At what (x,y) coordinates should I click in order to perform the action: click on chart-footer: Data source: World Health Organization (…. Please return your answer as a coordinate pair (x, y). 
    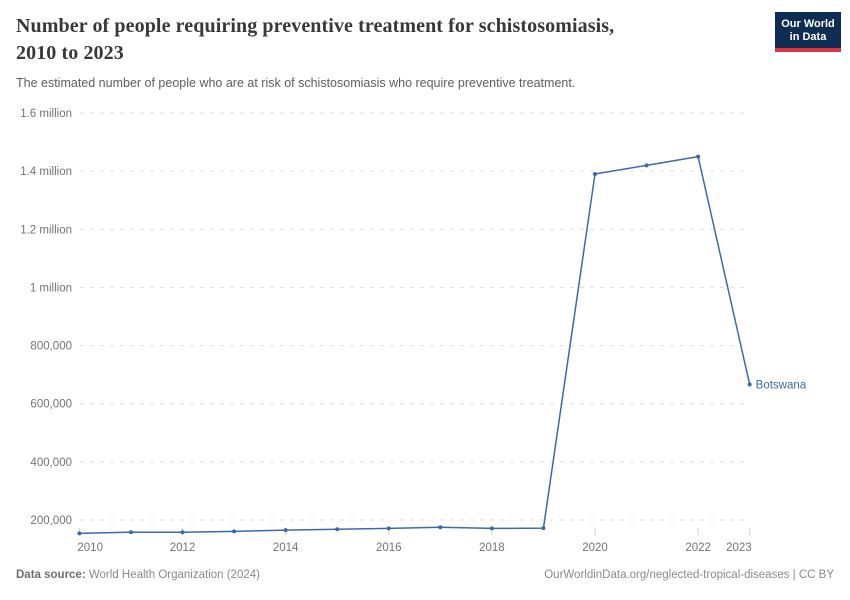
    Looking at the image, I should click on (425, 575).